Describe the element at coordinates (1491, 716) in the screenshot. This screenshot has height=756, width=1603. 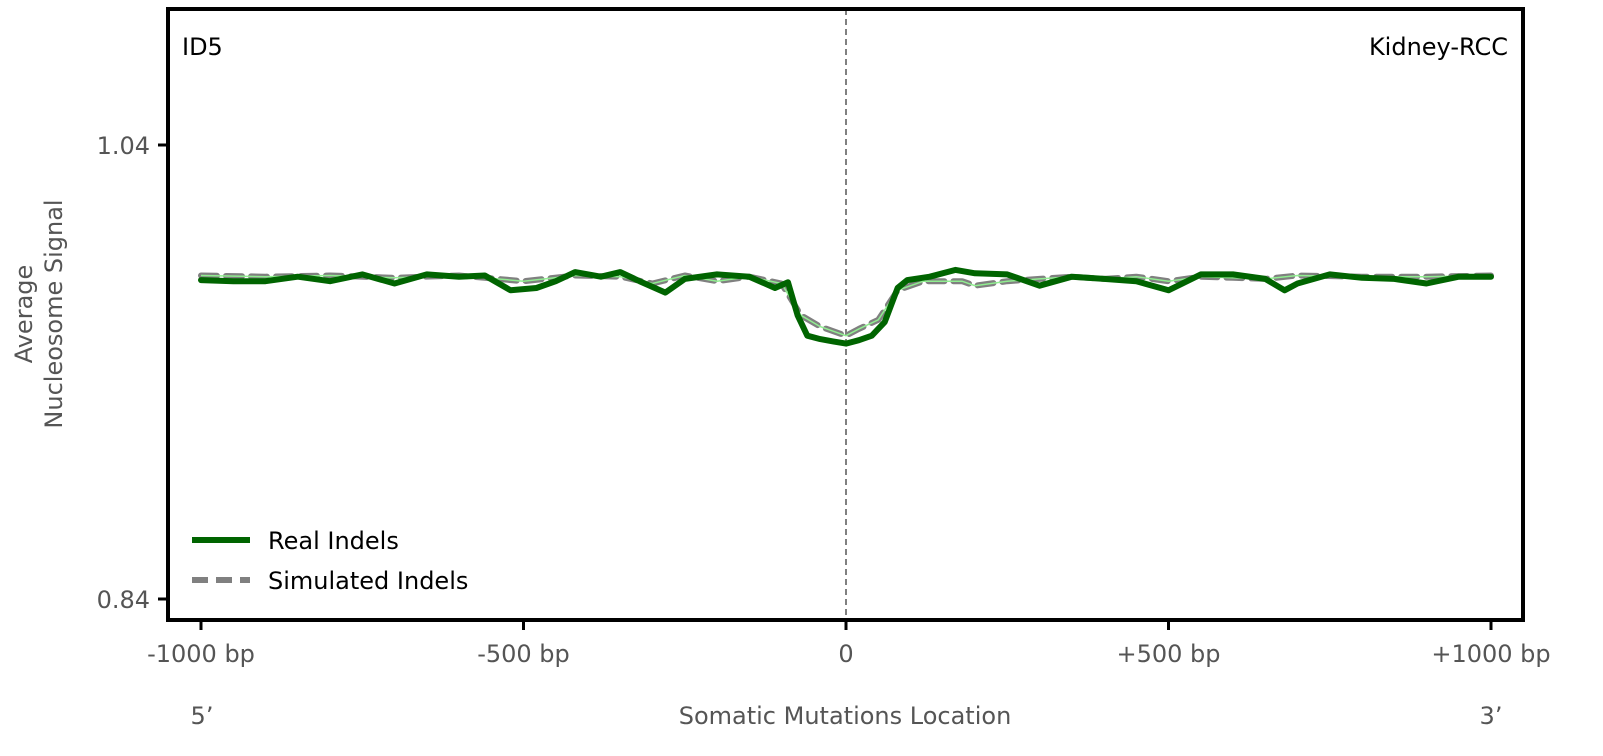
I see `three-prime-label: 3’` at that location.